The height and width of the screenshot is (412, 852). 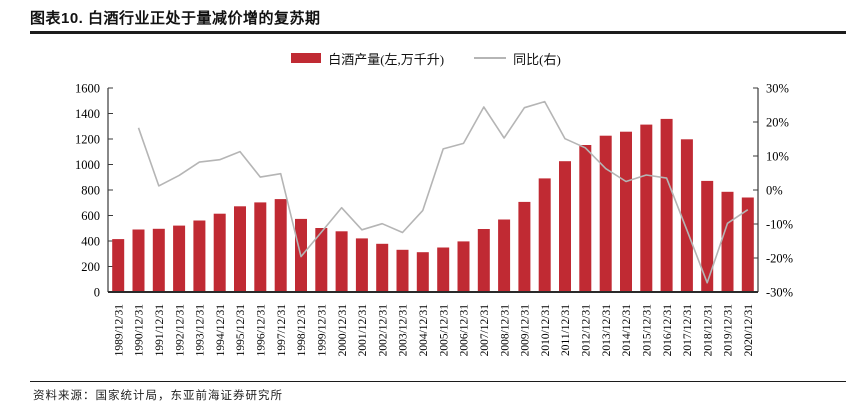 What do you see at coordinates (708, 330) in the screenshot?
I see `x-axis-label: 2018/12/31` at bounding box center [708, 330].